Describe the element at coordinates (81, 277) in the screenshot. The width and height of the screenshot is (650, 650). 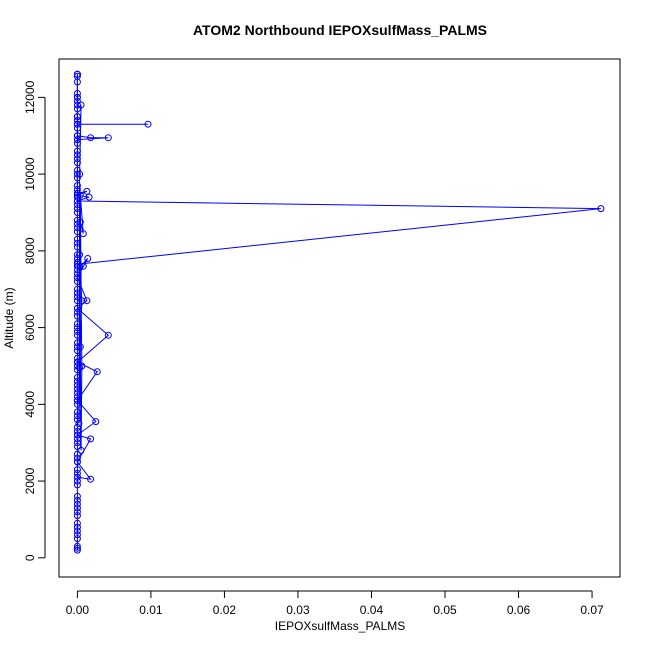
I see `series-line` at that location.